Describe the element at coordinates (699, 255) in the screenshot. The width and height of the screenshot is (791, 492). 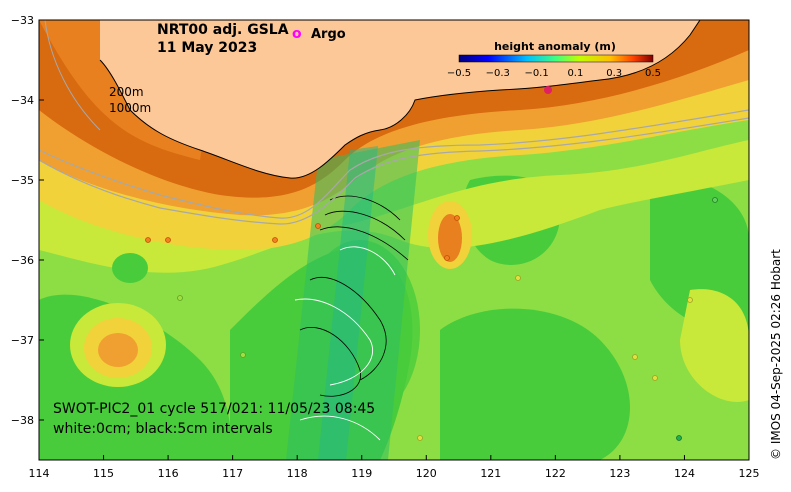
I see `anomaly-green-east` at that location.